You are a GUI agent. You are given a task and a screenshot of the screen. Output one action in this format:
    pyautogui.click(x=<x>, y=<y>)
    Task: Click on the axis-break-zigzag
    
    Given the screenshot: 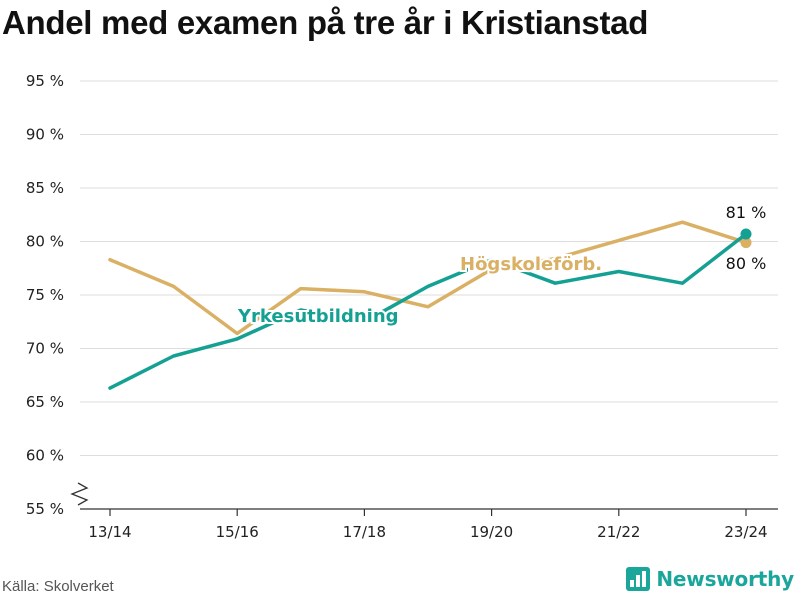 What is the action you would take?
    pyautogui.click(x=79, y=494)
    